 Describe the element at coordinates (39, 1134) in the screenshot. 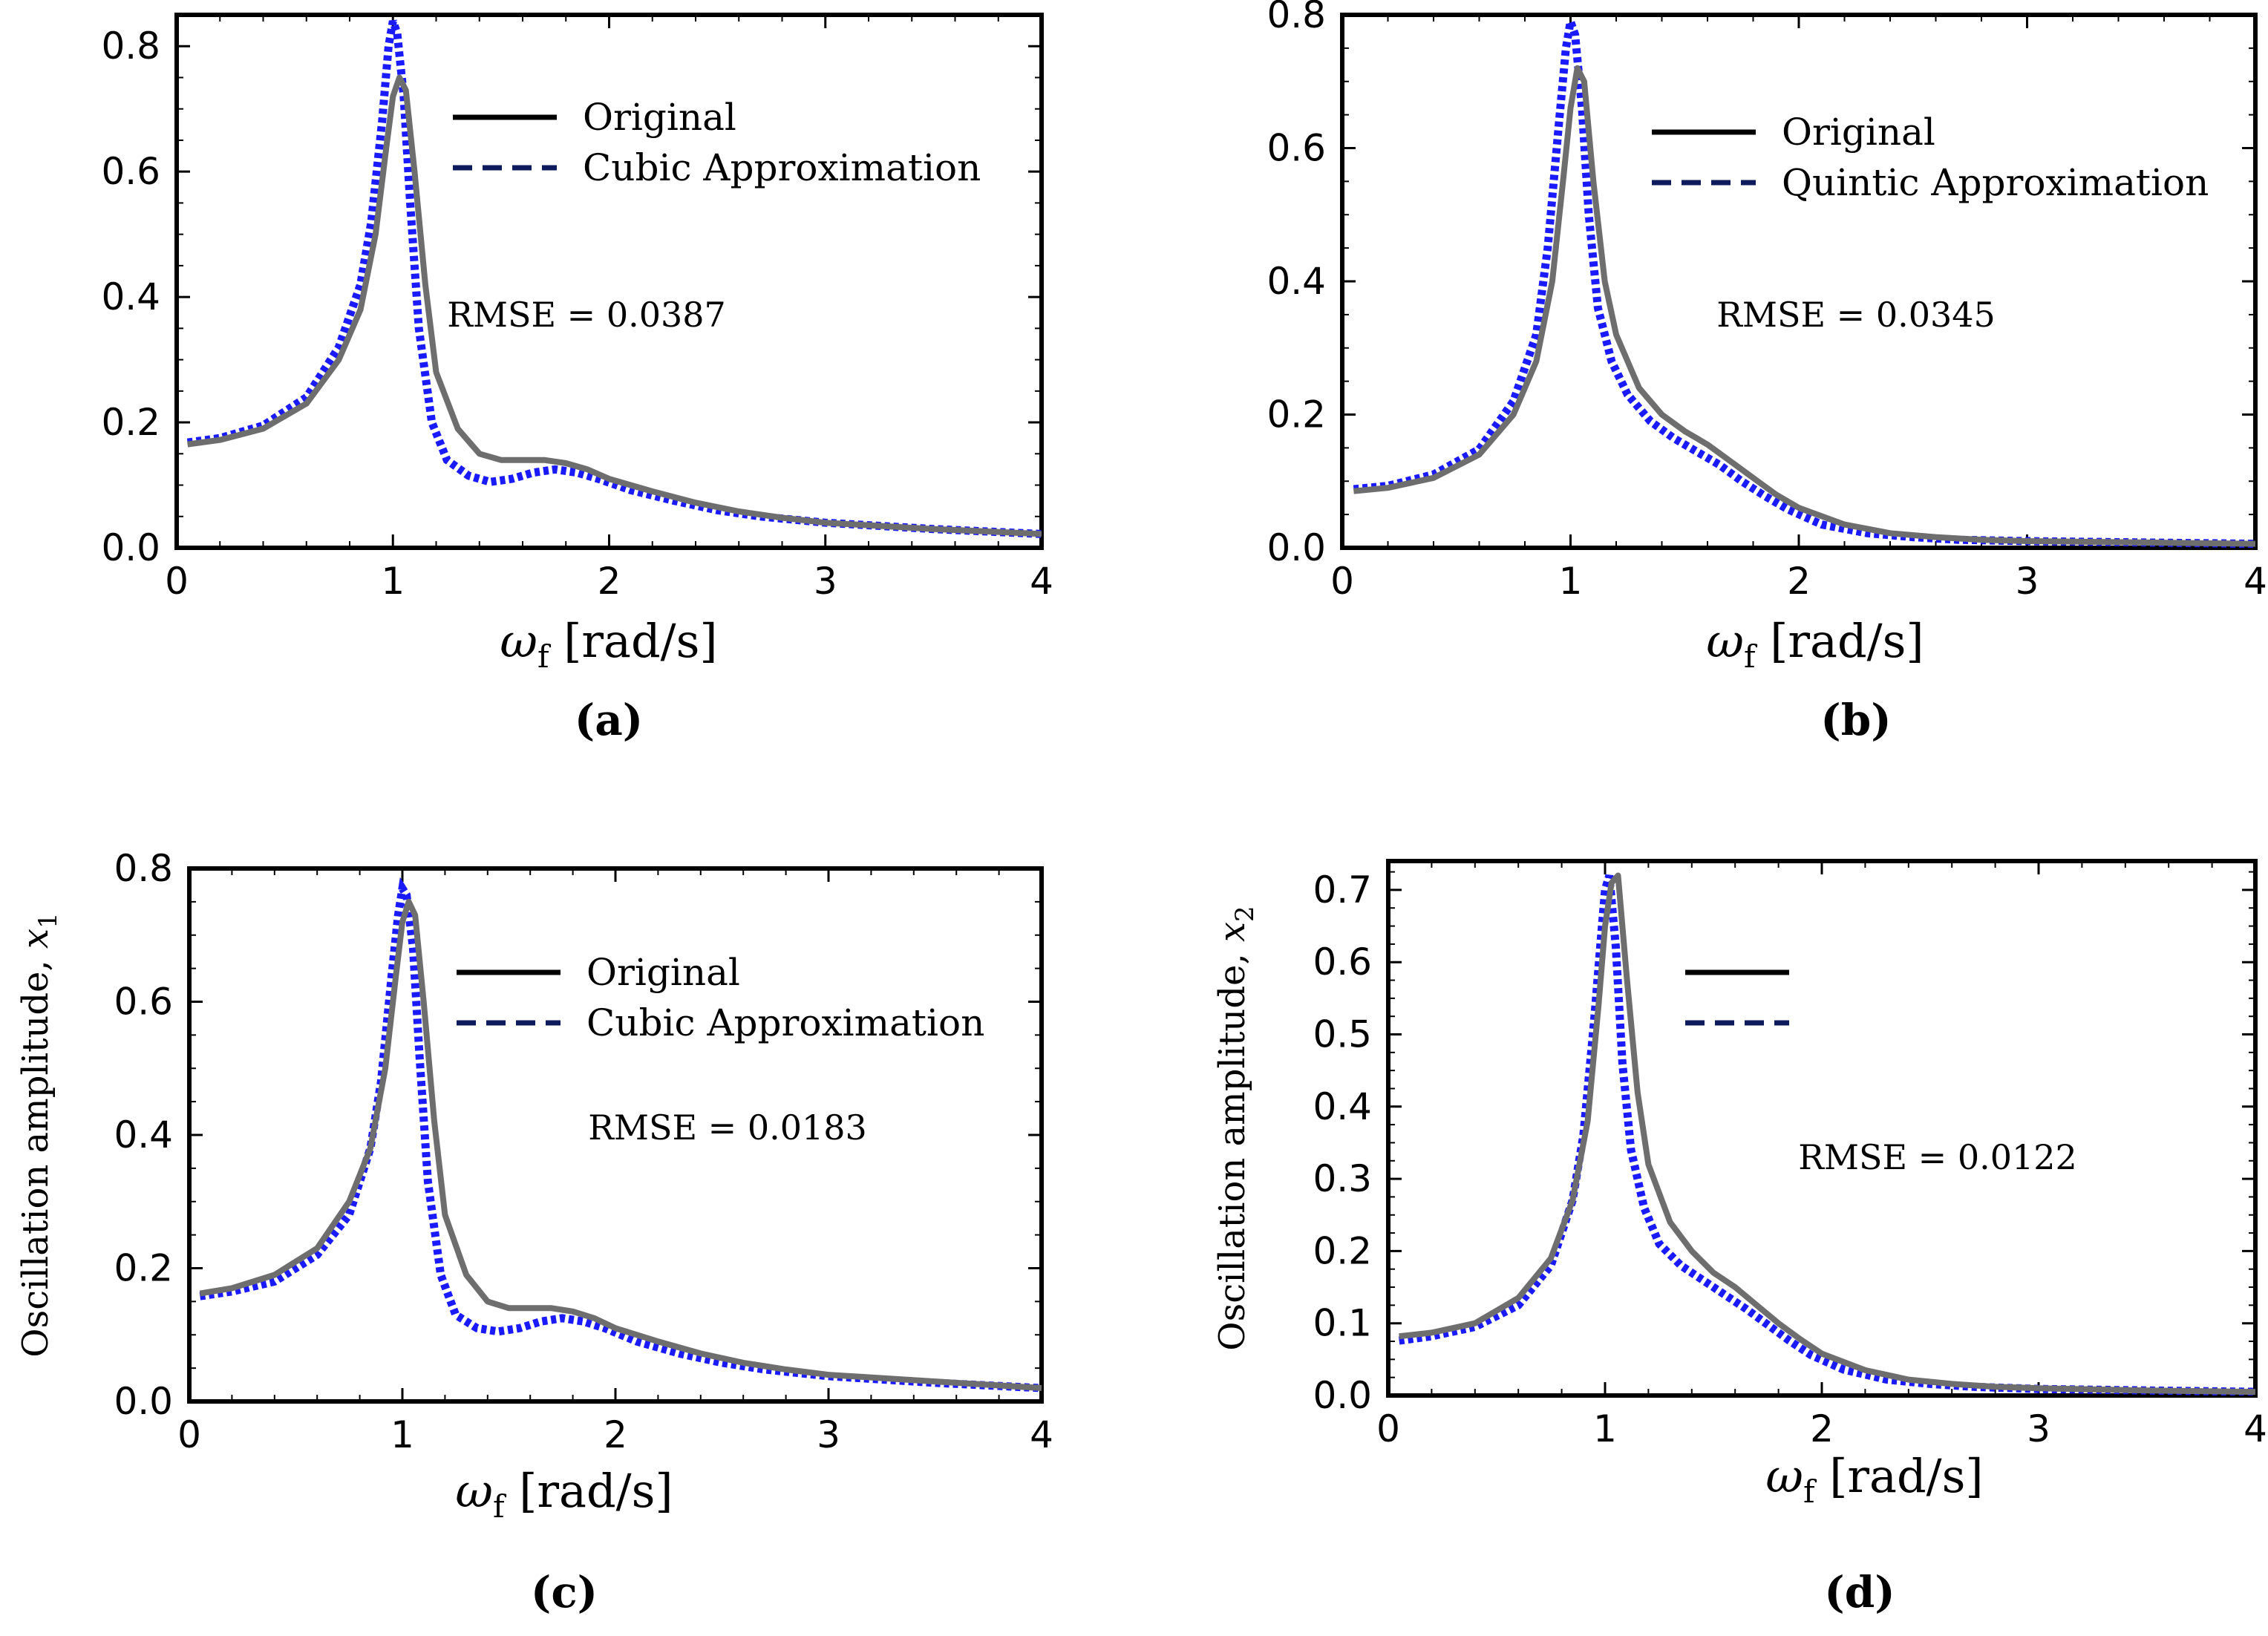

I see `y-axis-label: Oscillation amplitude, x1` at that location.